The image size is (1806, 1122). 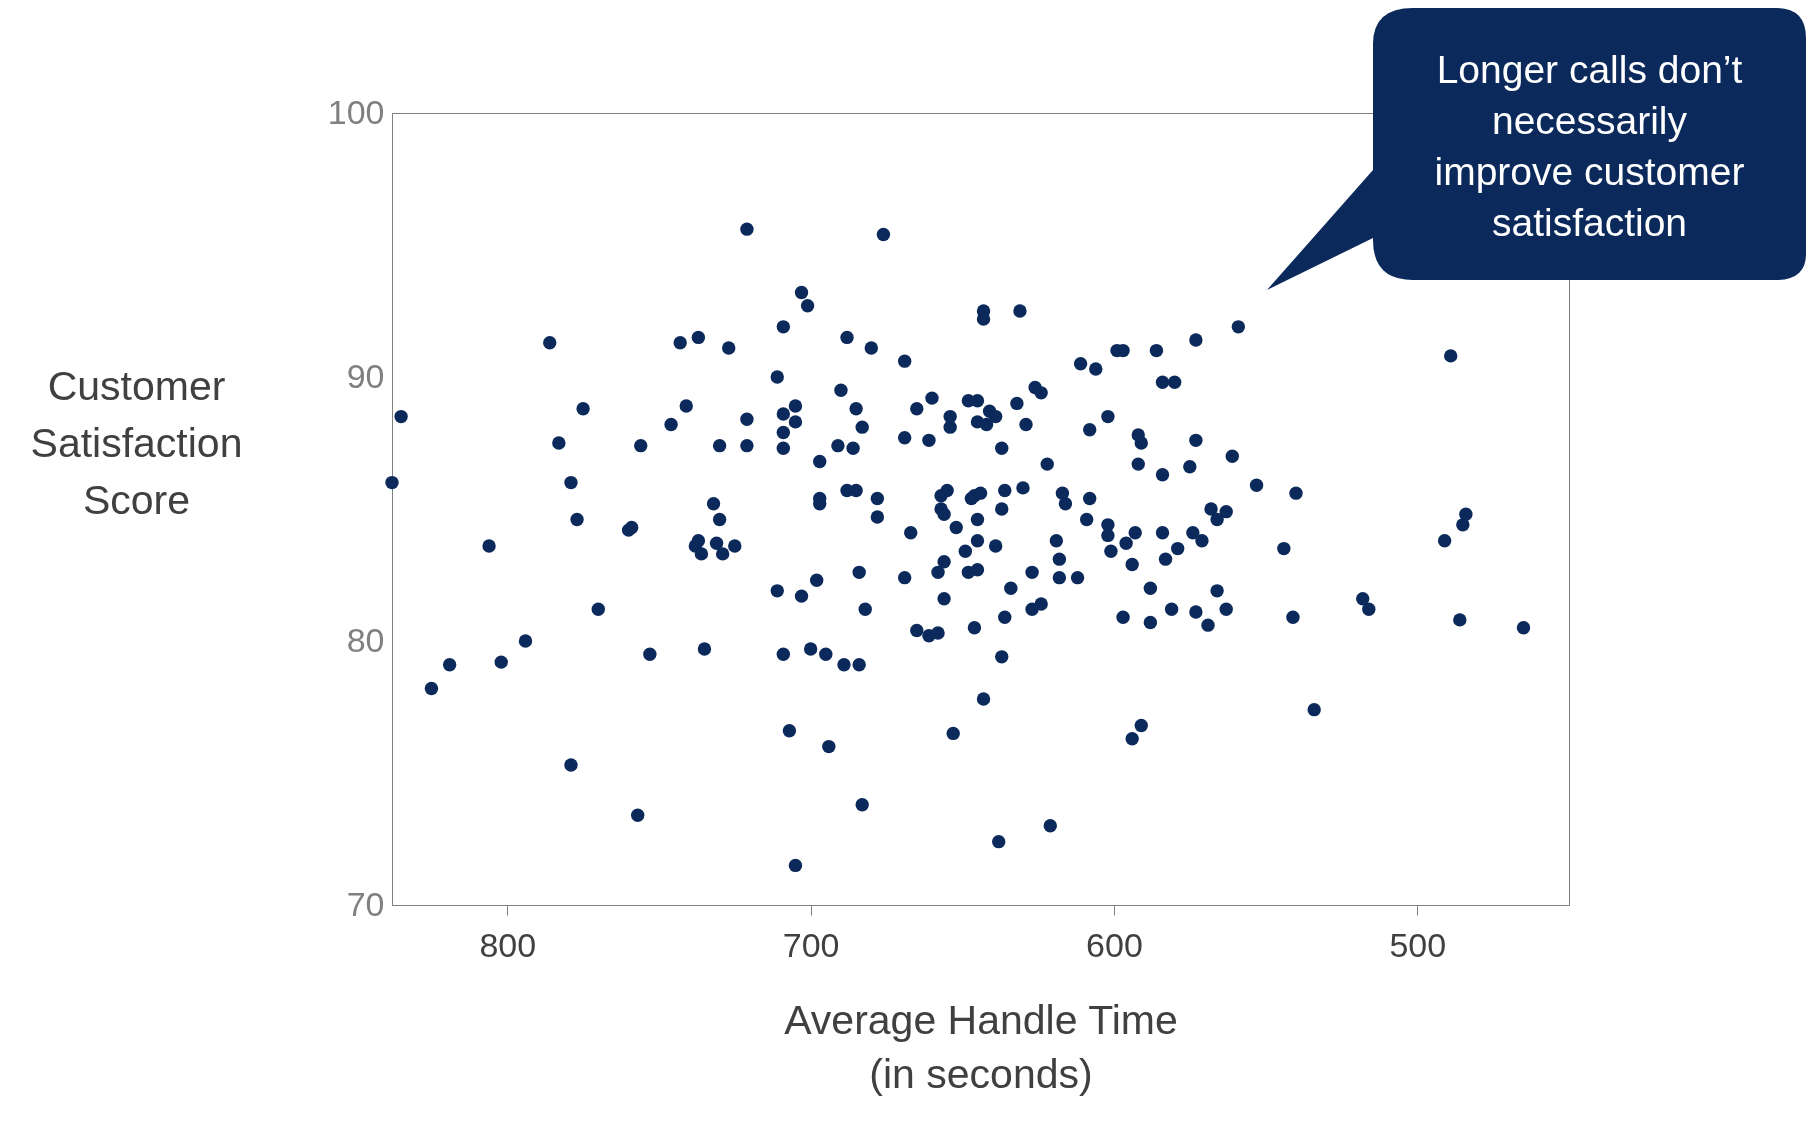 I want to click on x-tick-label: 800, so click(x=508, y=944).